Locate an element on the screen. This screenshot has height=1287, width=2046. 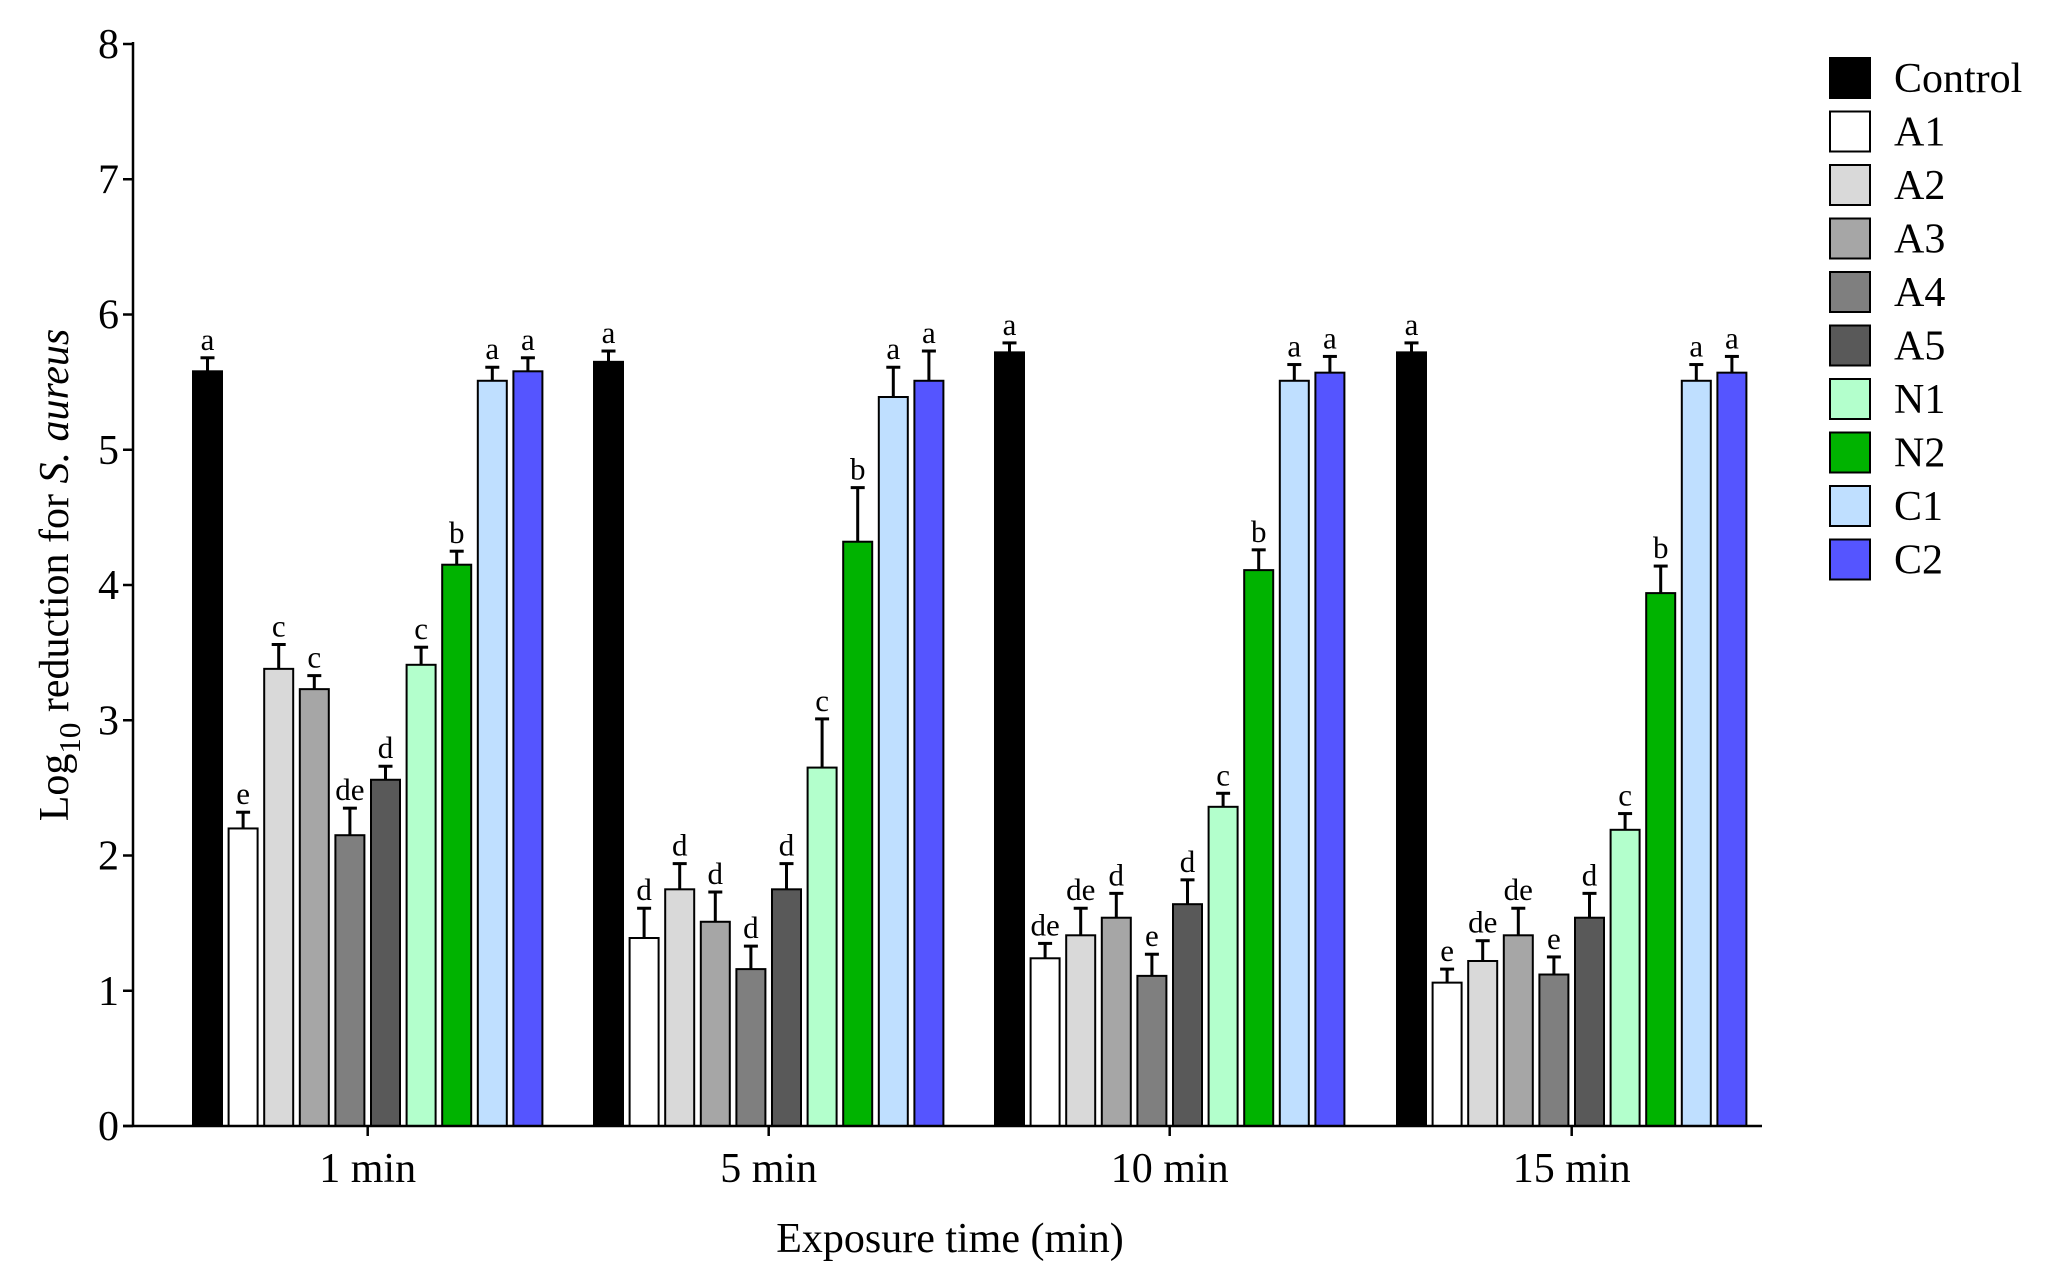
x-tick-label: 1 min is located at coordinates (367, 1169).